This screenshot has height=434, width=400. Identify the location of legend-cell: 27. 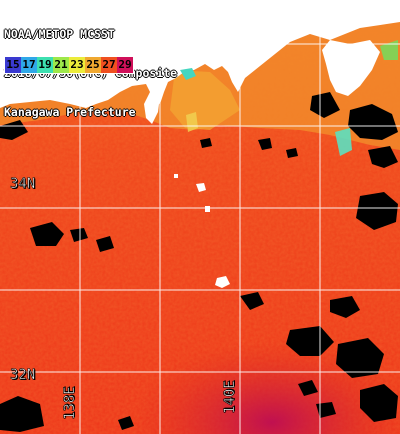
(109, 65).